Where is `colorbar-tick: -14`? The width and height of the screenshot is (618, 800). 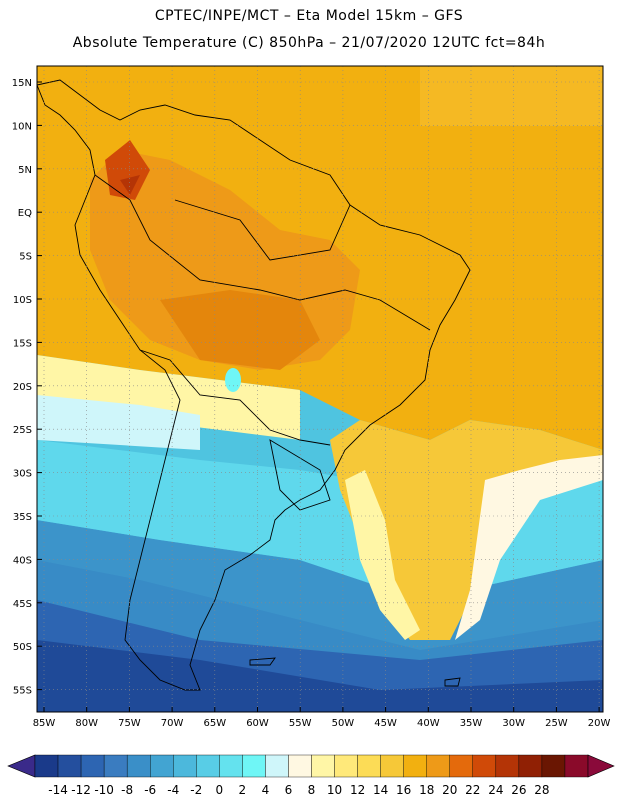
colorbar-tick: -14 is located at coordinates (58, 790).